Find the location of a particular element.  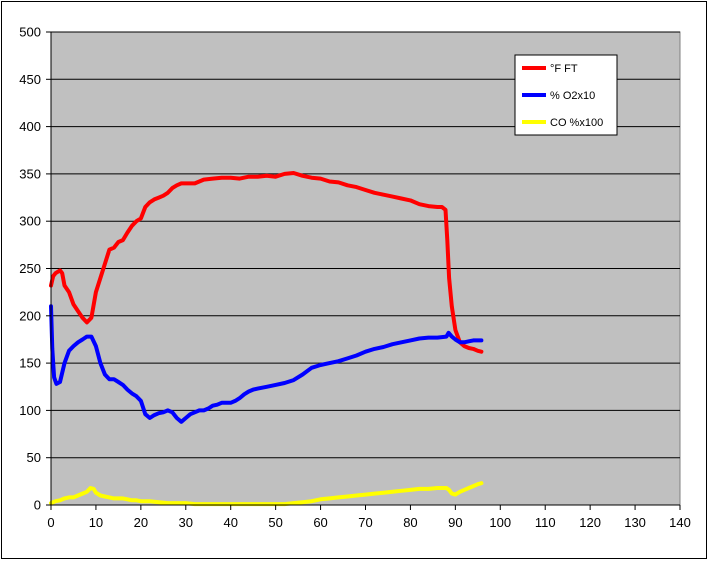

x-tick-label: 40 is located at coordinates (230, 522).